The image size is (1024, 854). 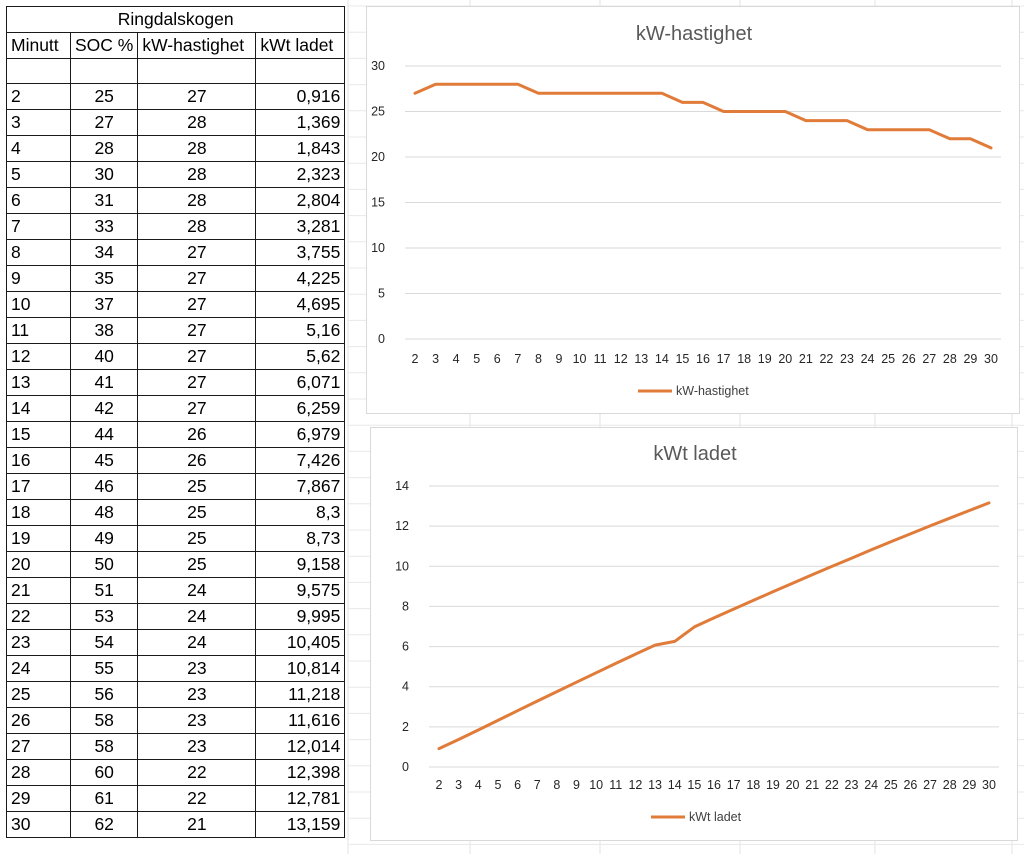 What do you see at coordinates (104, 148) in the screenshot?
I see `cell-soc: 28` at bounding box center [104, 148].